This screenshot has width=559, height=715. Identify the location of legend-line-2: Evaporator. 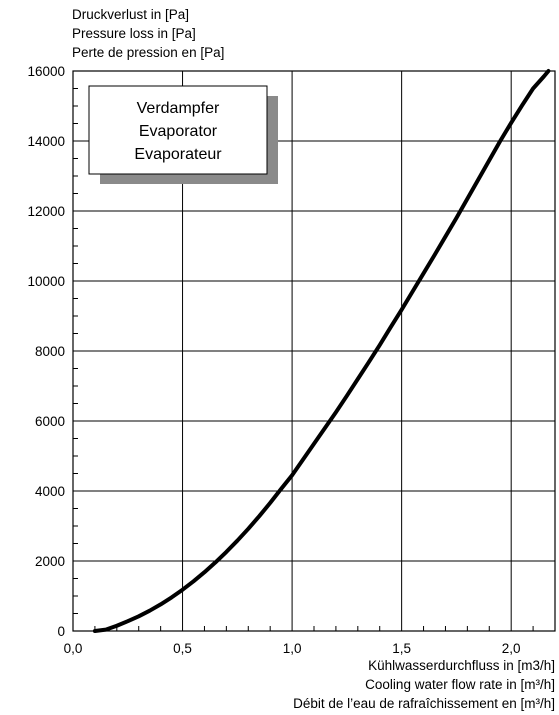
(178, 131).